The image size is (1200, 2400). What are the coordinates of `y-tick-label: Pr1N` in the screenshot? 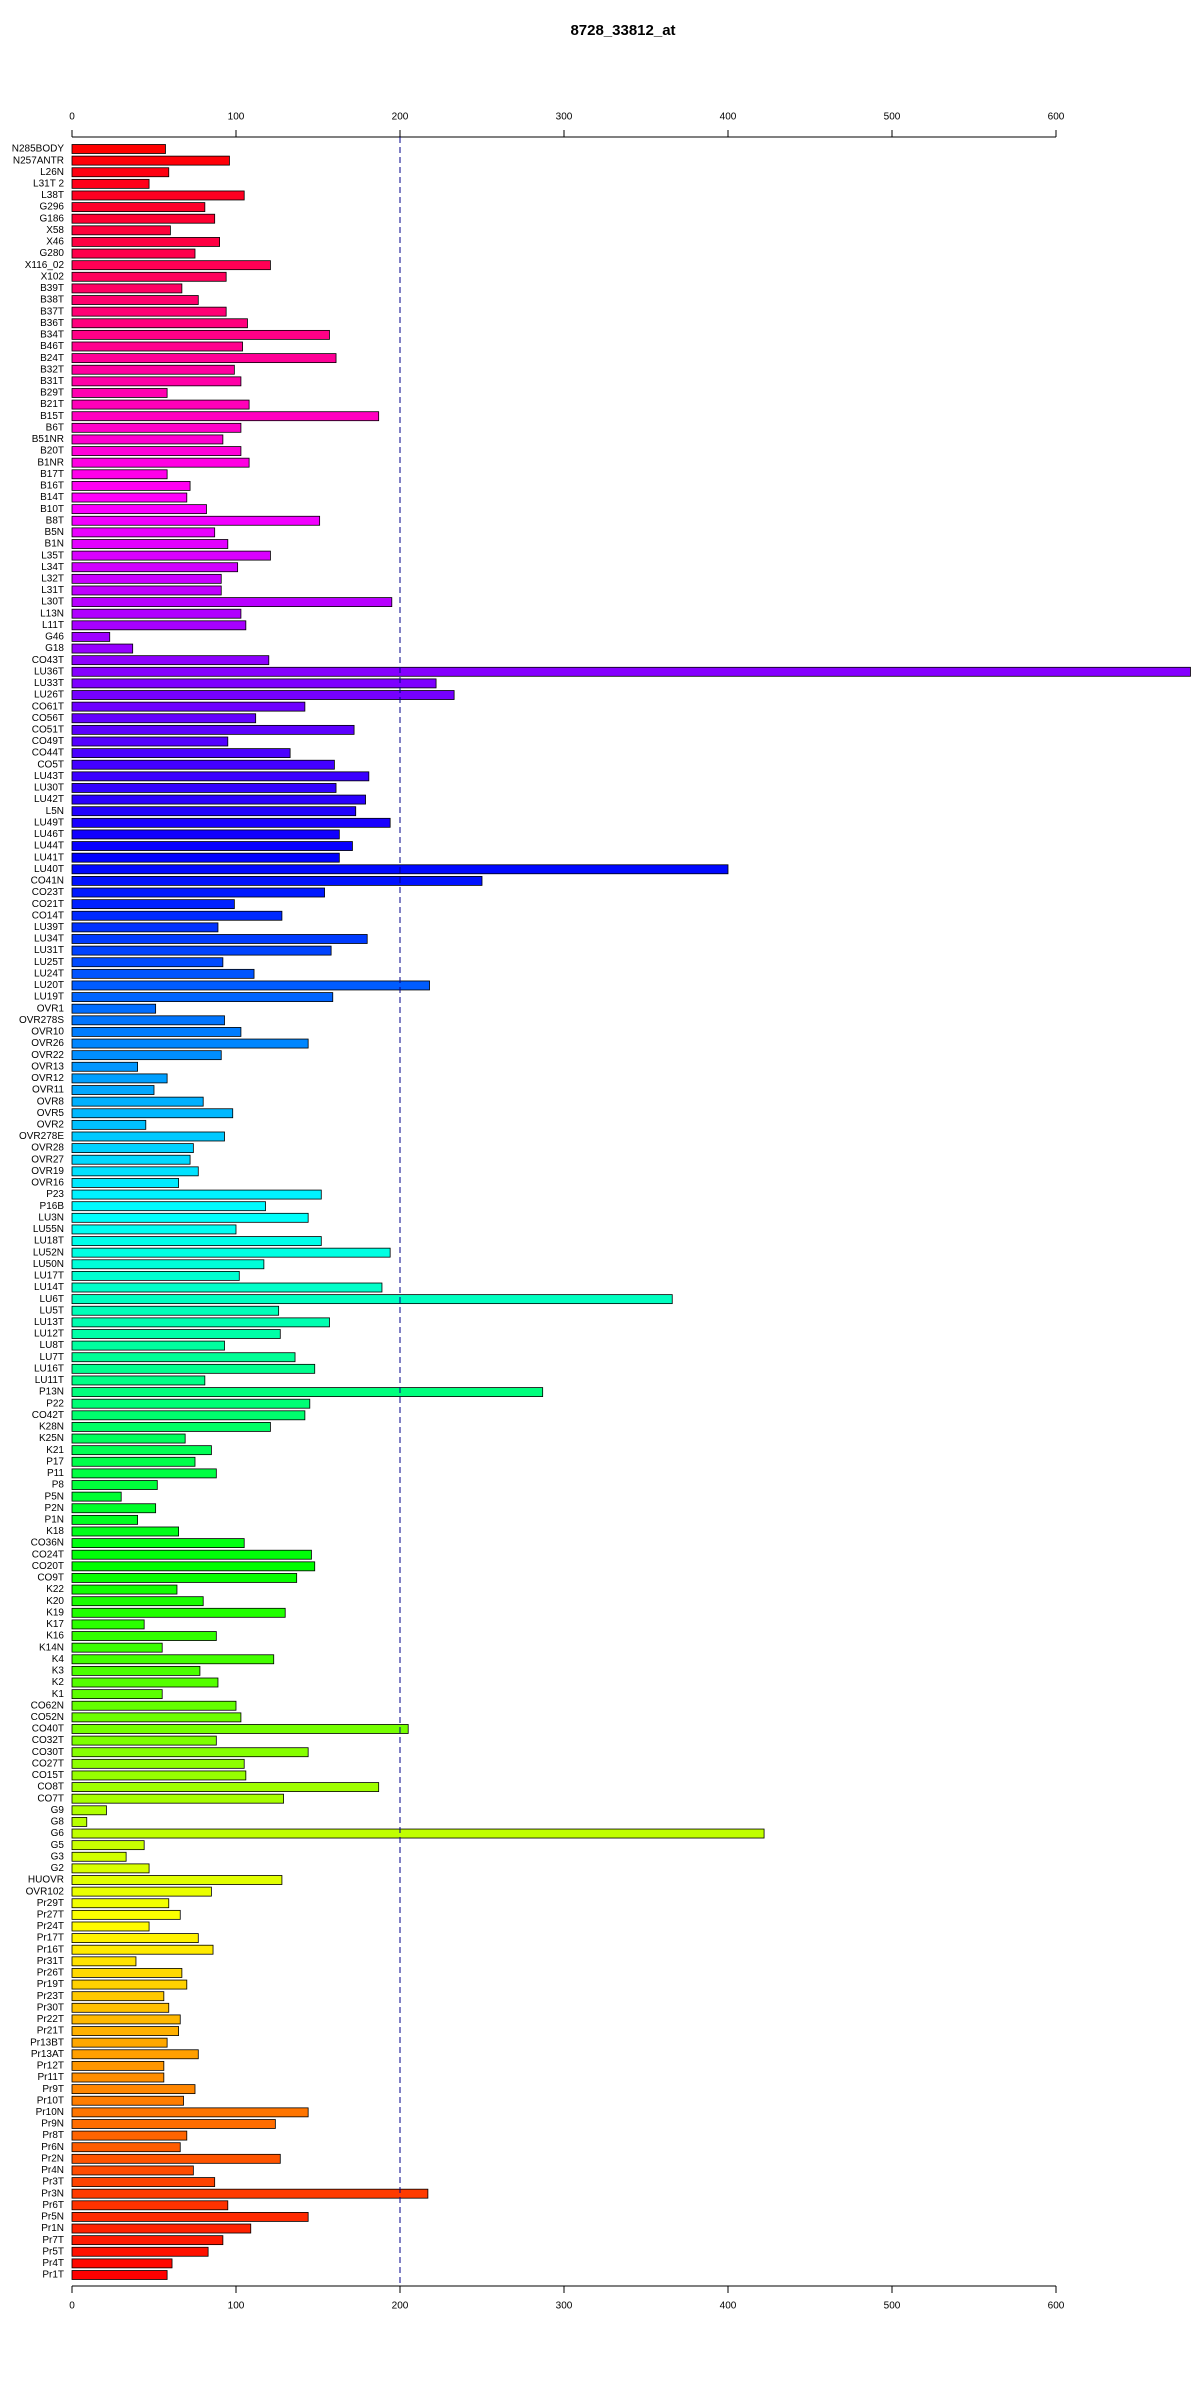 It's located at (52, 2228).